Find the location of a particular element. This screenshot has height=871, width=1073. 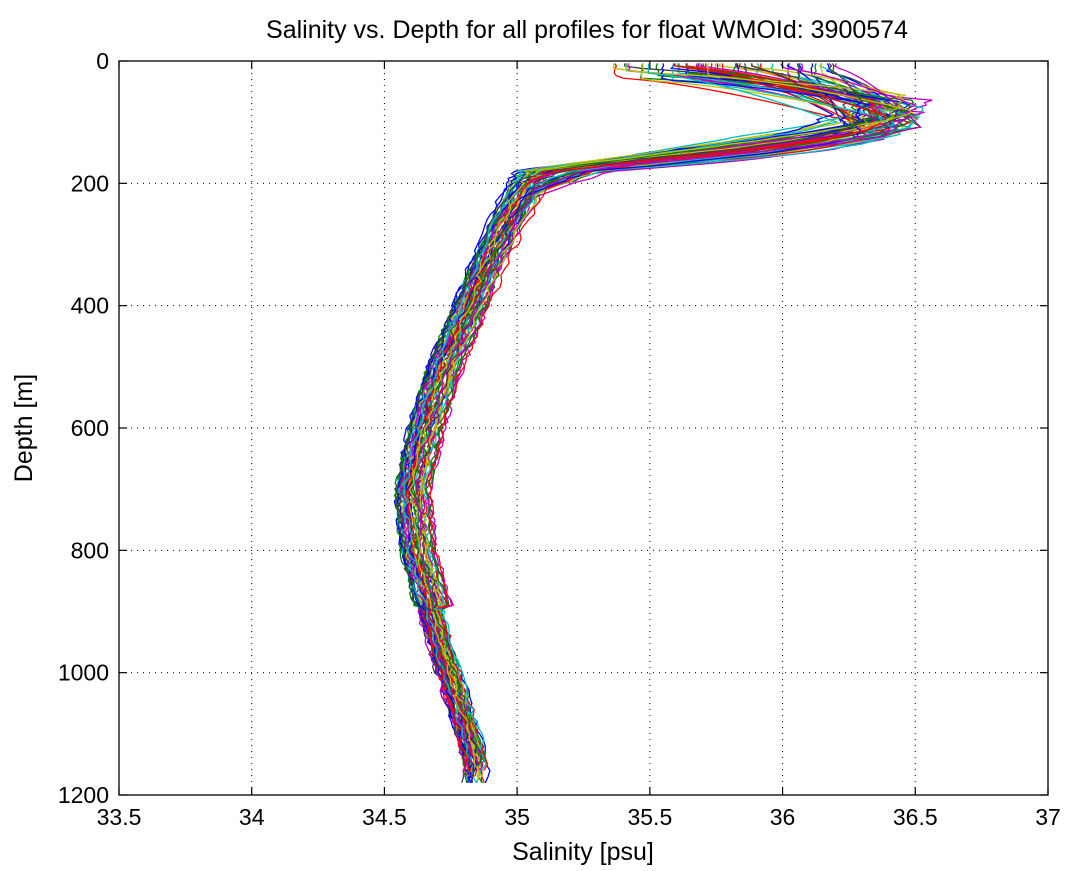

y-tick-label: 800 is located at coordinates (90, 550).